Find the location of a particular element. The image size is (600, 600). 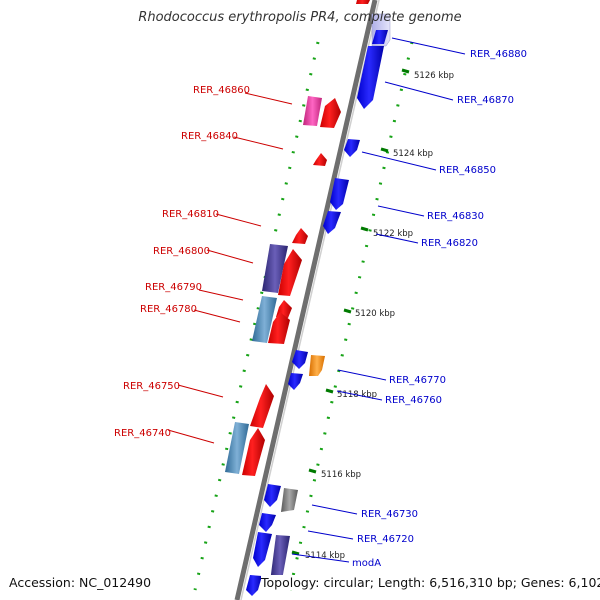

gene-RER_46720: RER_46720 is located at coordinates (333, 540).